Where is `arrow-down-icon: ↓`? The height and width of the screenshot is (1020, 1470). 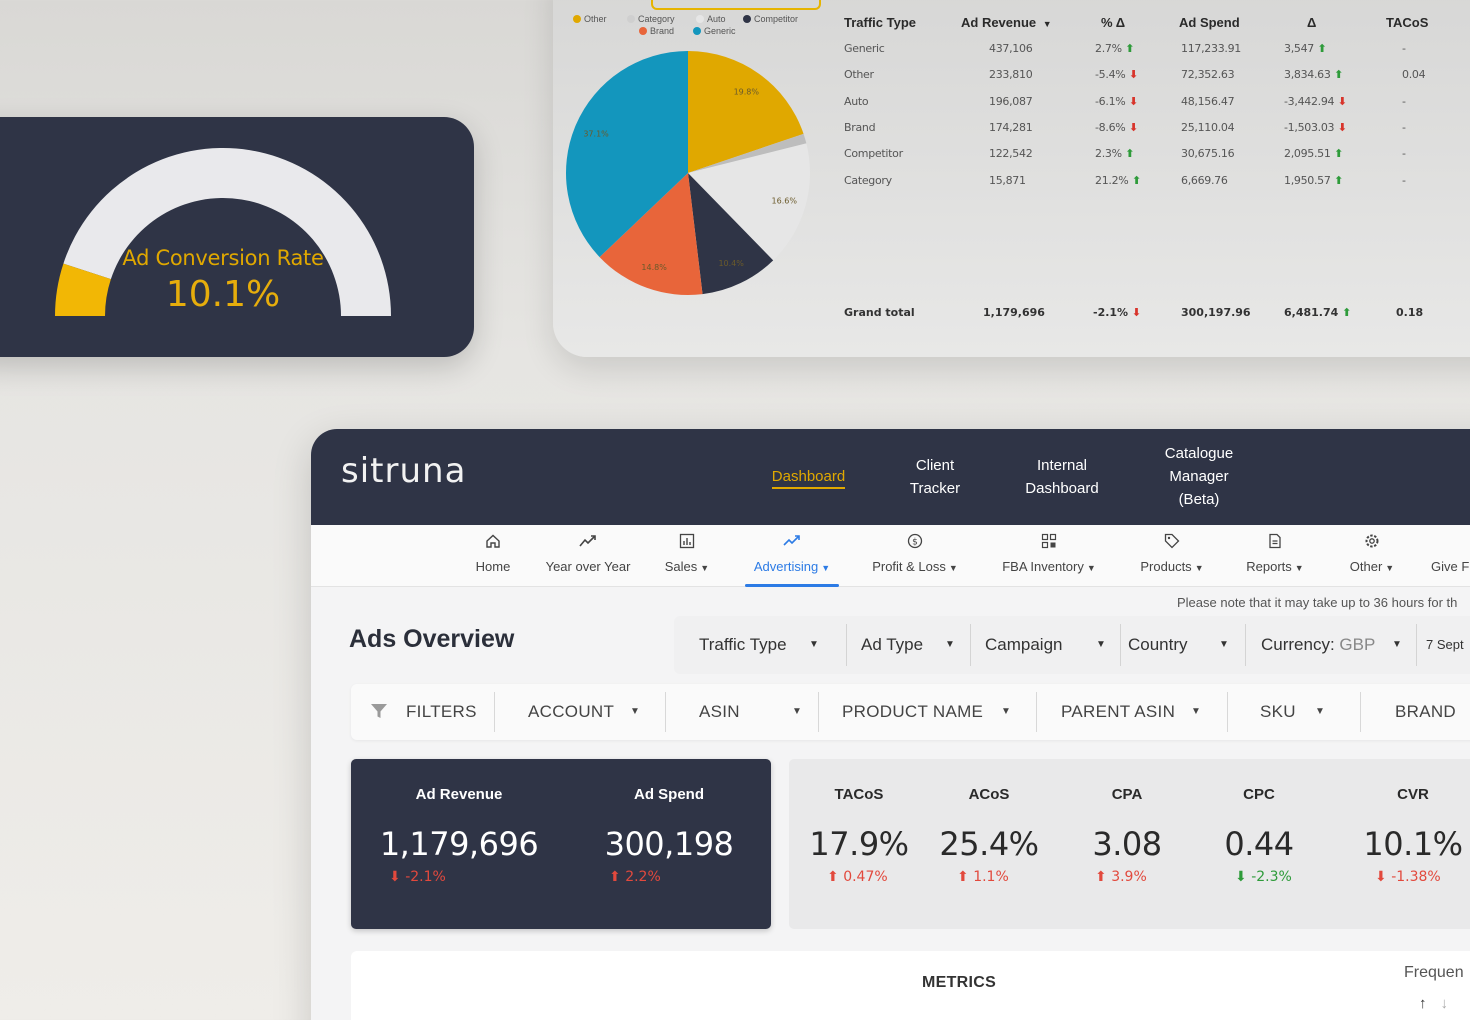 arrow-down-icon: ↓ is located at coordinates (1444, 1003).